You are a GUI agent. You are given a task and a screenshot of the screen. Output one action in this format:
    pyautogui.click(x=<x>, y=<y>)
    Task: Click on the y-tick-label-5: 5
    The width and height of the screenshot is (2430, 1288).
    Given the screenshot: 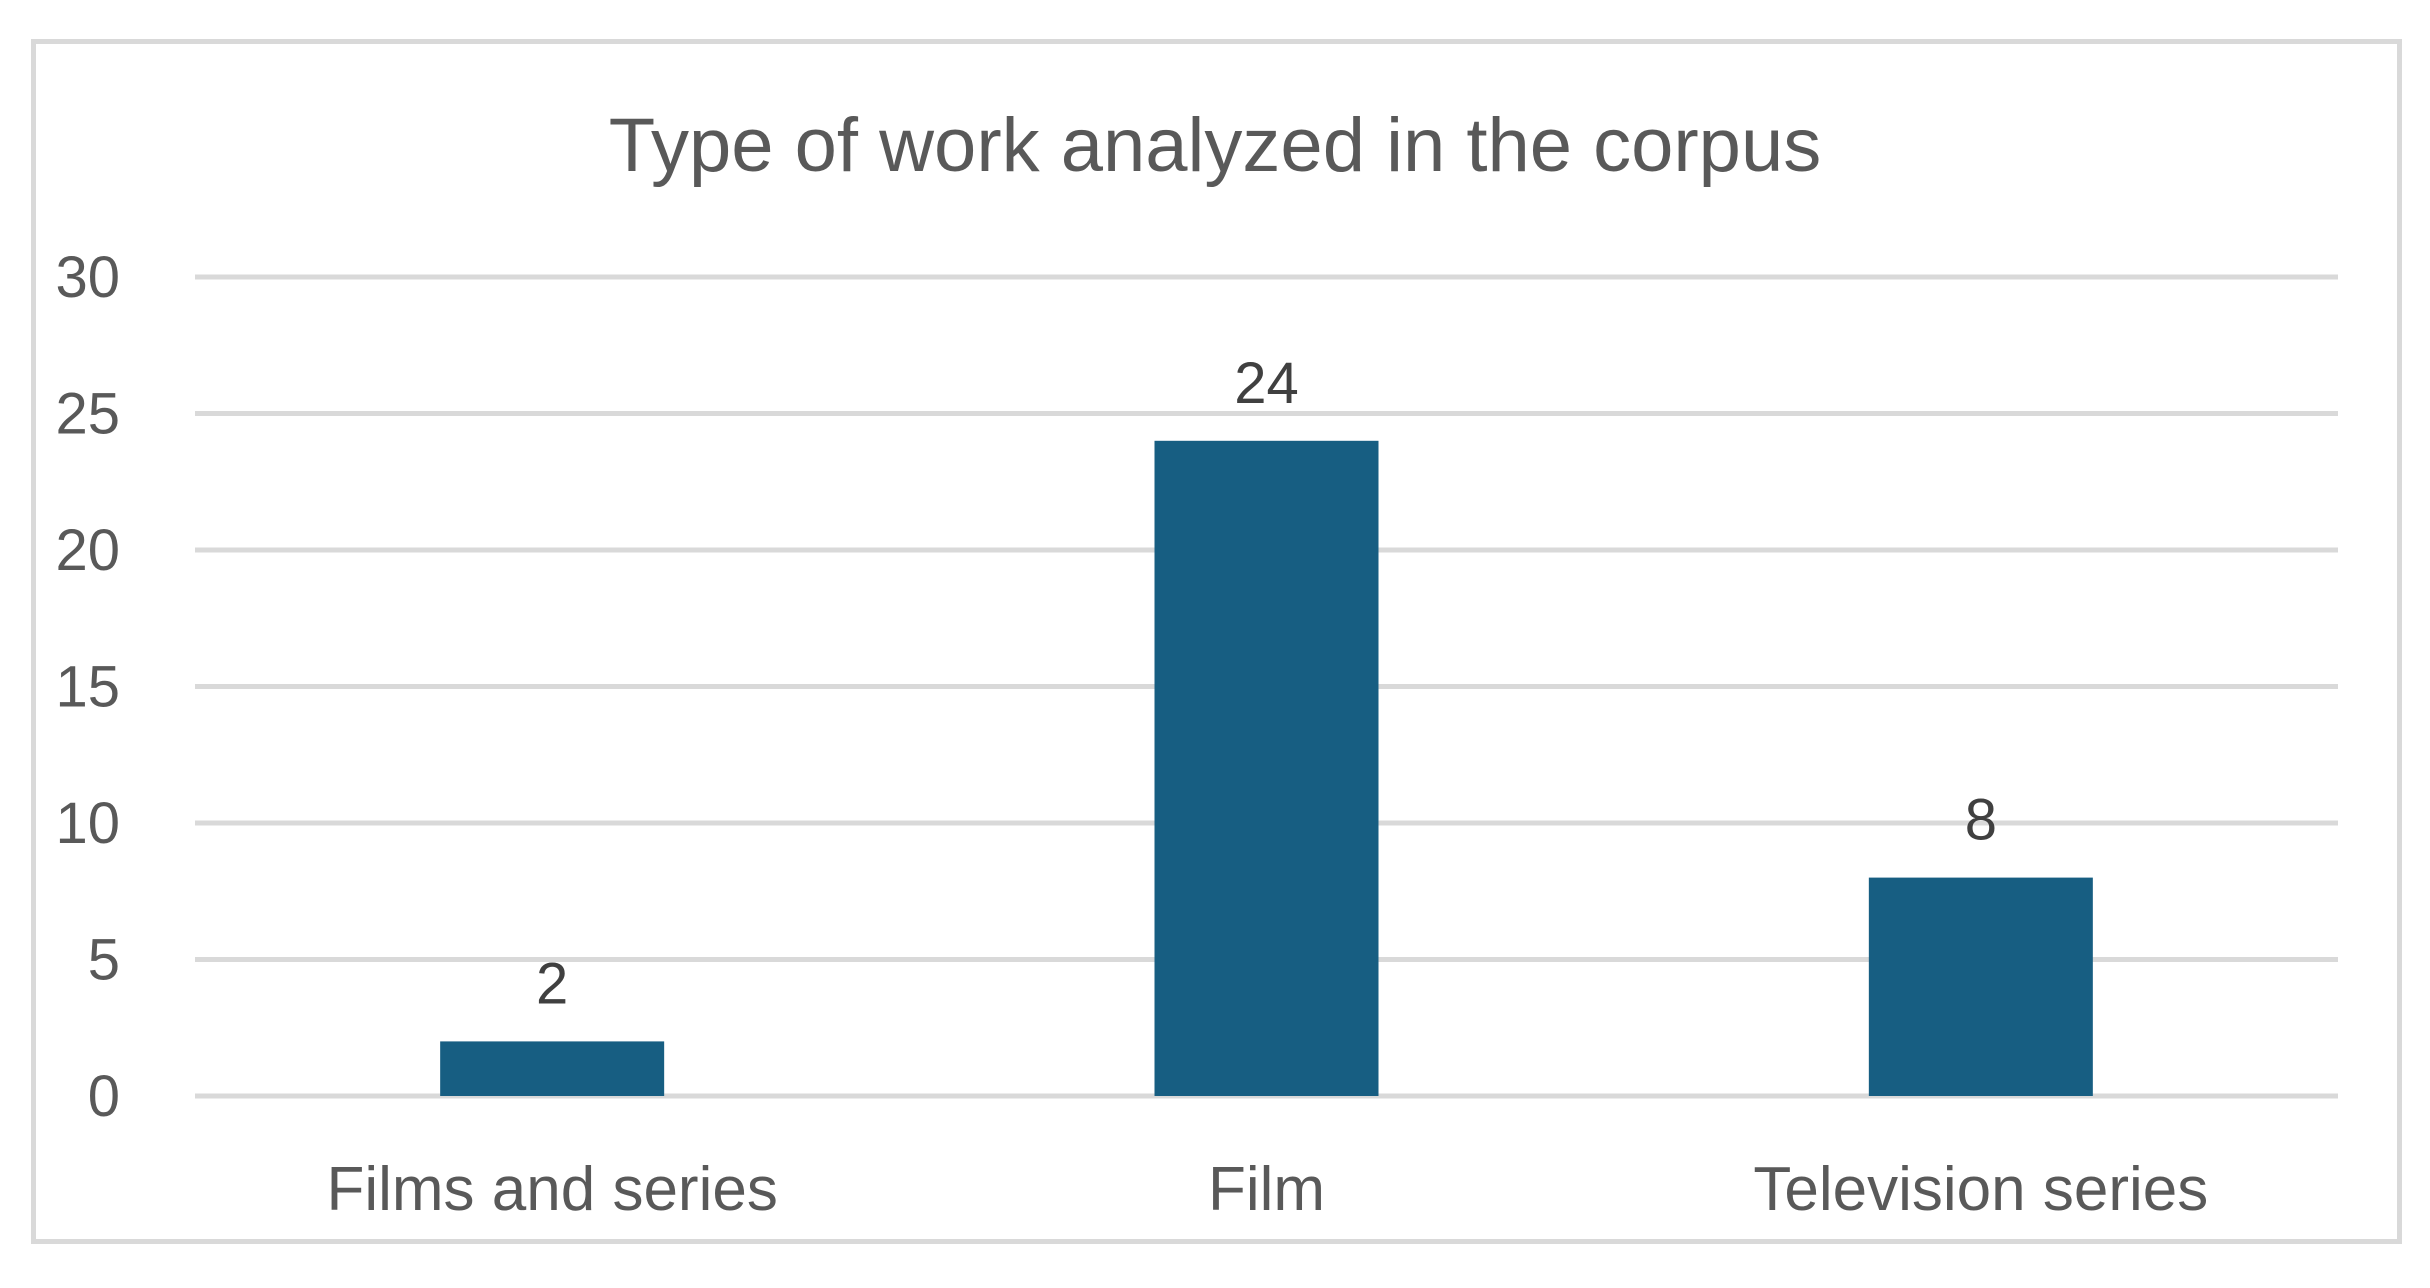 What is the action you would take?
    pyautogui.click(x=104, y=960)
    